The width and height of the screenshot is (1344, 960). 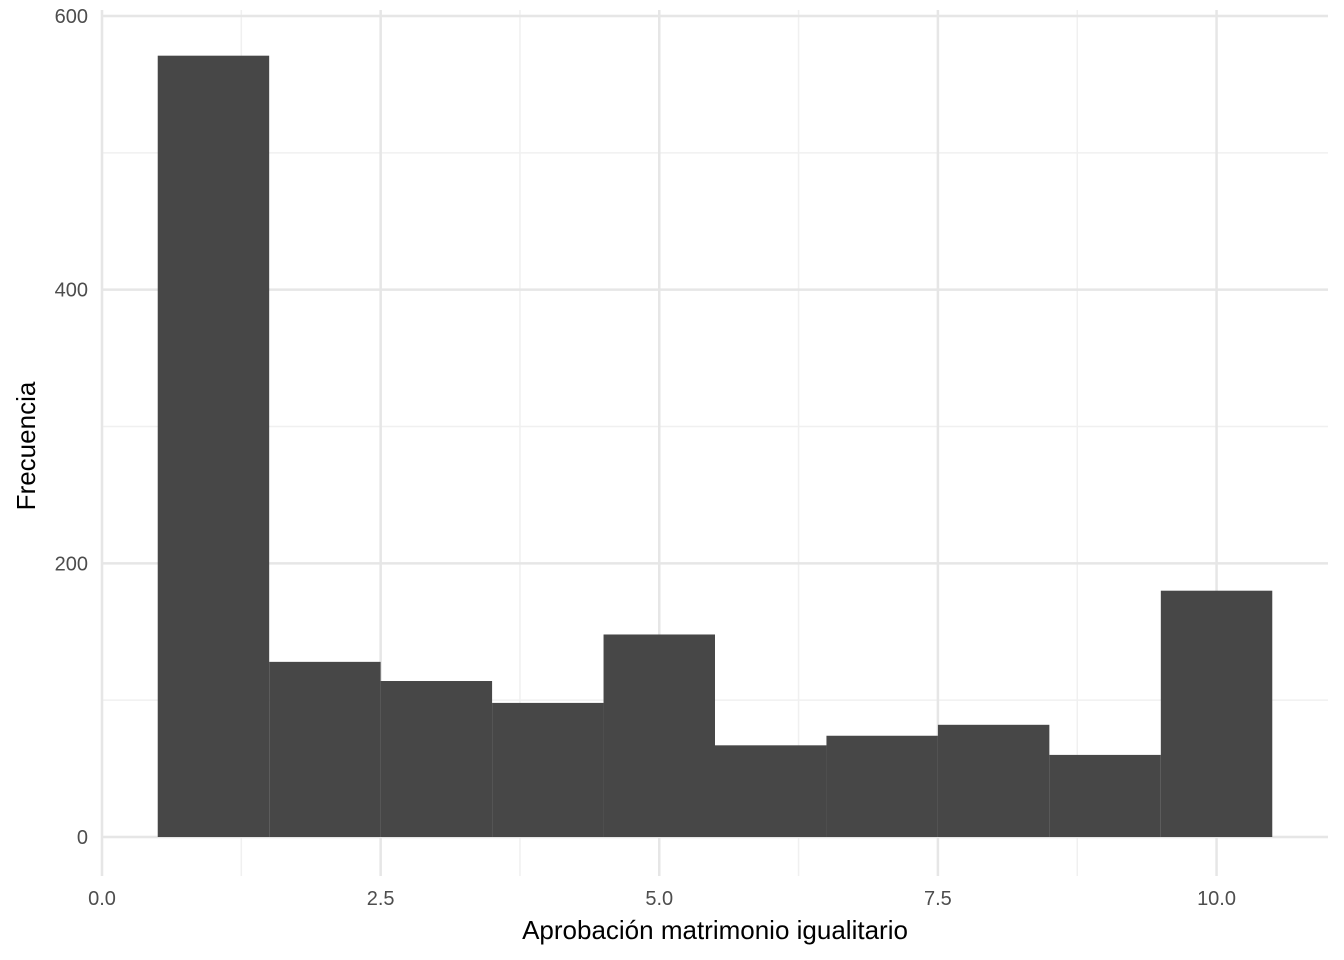 I want to click on x-axis-title: Aprobación matrimonio igualitario, so click(x=715, y=930).